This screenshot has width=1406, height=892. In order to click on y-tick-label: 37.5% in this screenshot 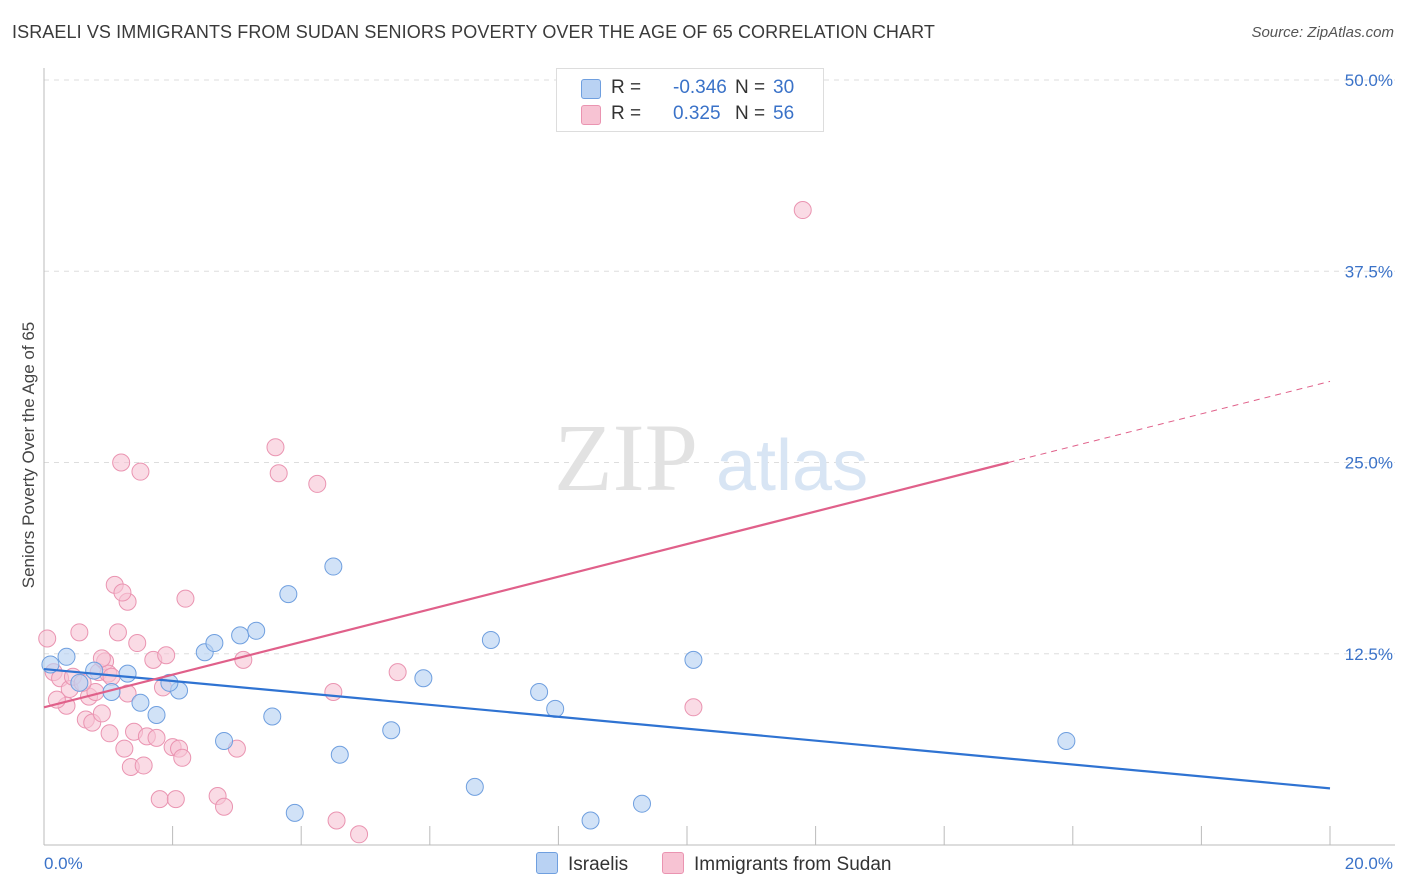, I will do `click(1369, 271)`.